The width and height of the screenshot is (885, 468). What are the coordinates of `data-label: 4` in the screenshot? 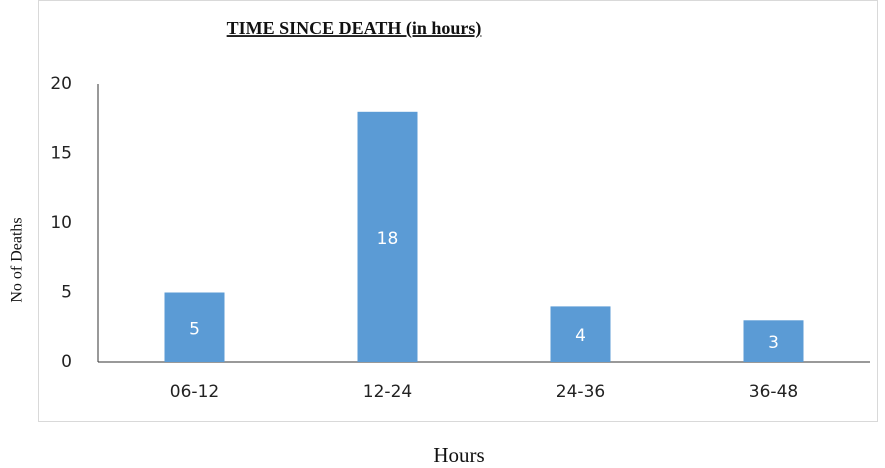 It's located at (580, 336).